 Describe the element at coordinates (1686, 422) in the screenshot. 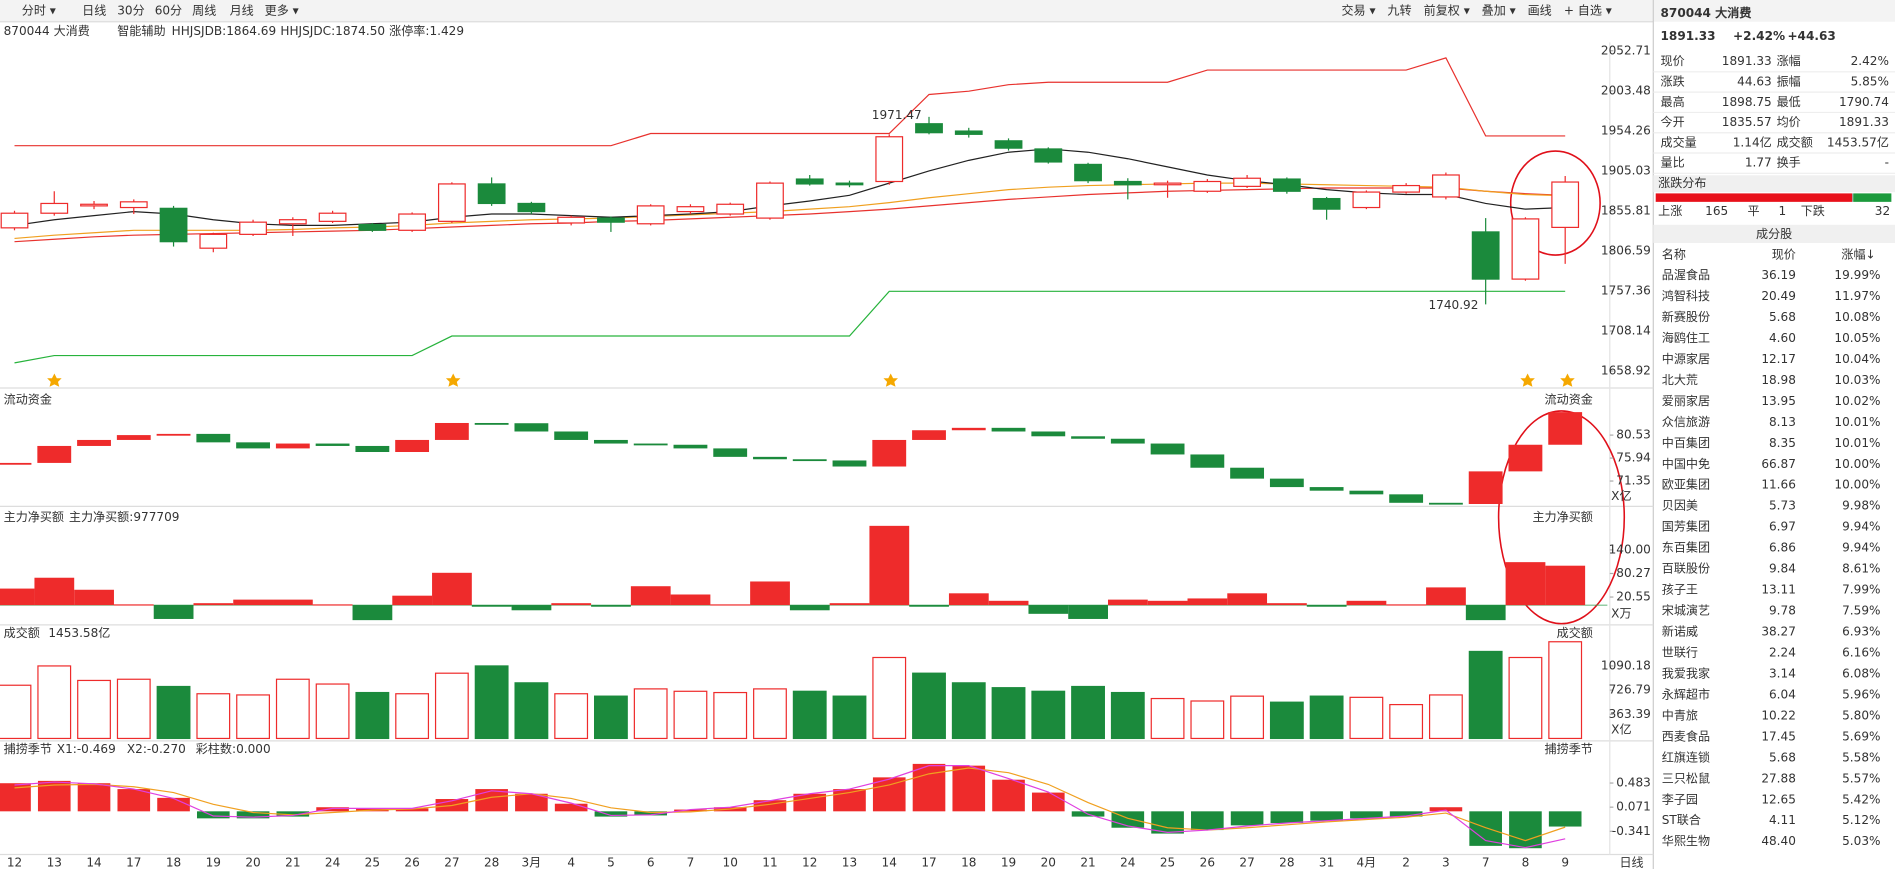

I see `stock-name: 众信旅游` at that location.